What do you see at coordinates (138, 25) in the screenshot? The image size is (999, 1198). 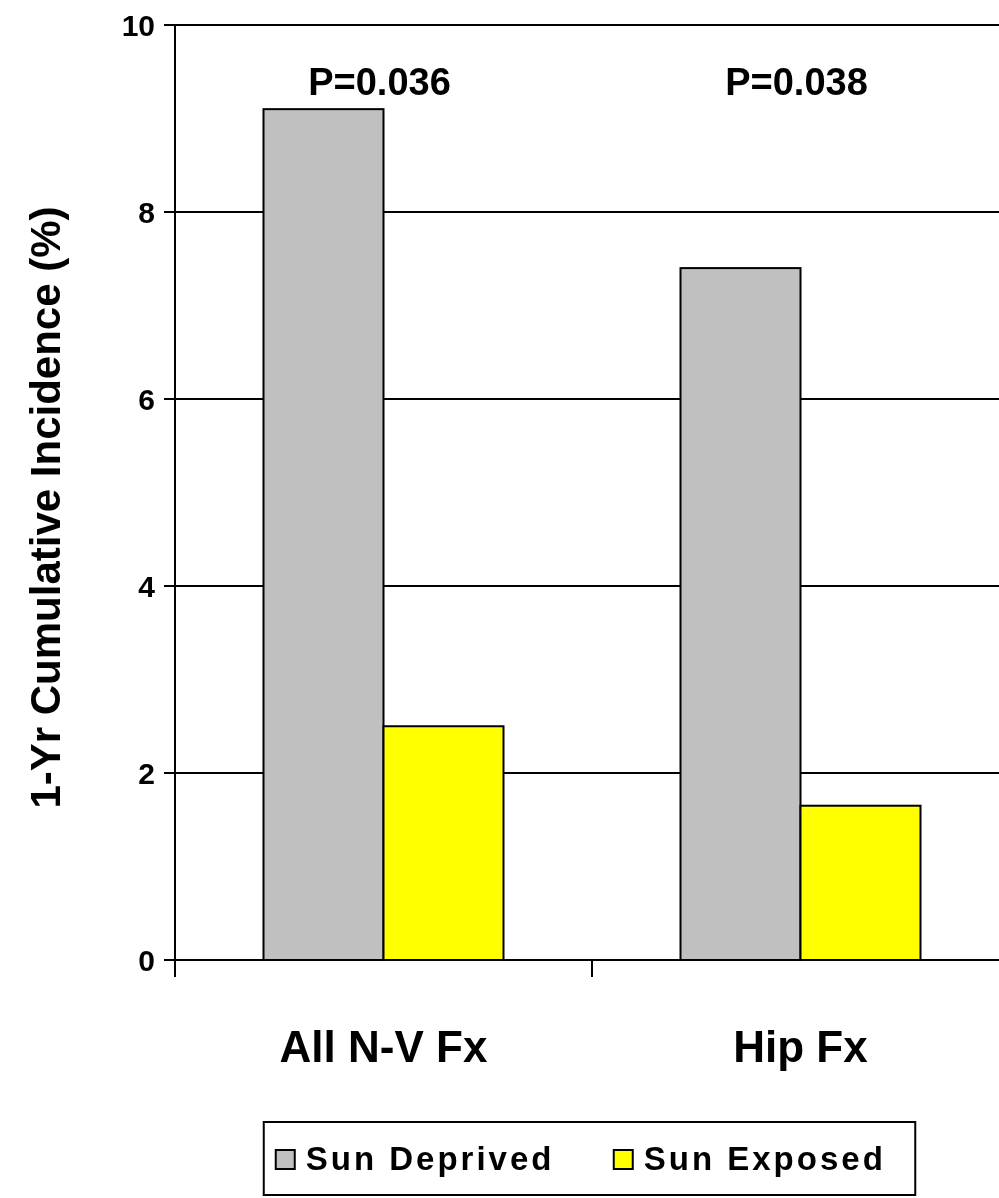 I see `y-tick-label: 10` at bounding box center [138, 25].